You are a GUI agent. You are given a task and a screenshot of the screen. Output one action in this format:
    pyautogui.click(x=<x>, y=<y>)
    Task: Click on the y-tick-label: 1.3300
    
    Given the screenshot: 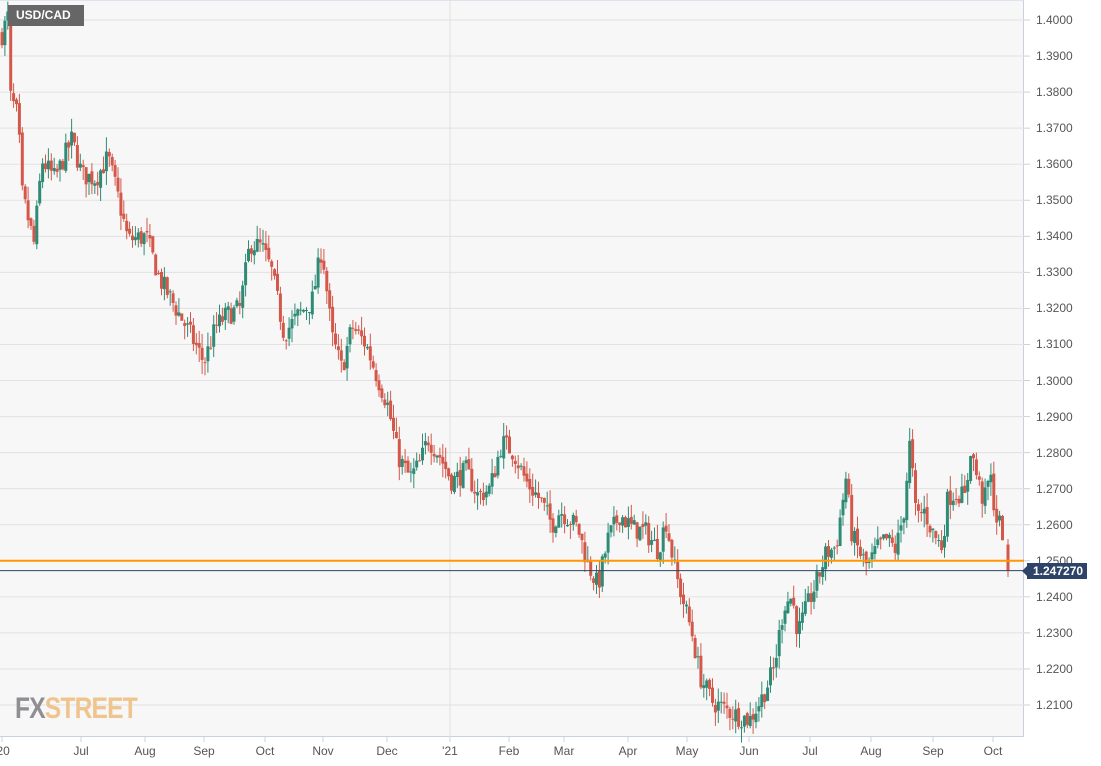 What is the action you would take?
    pyautogui.click(x=1054, y=272)
    